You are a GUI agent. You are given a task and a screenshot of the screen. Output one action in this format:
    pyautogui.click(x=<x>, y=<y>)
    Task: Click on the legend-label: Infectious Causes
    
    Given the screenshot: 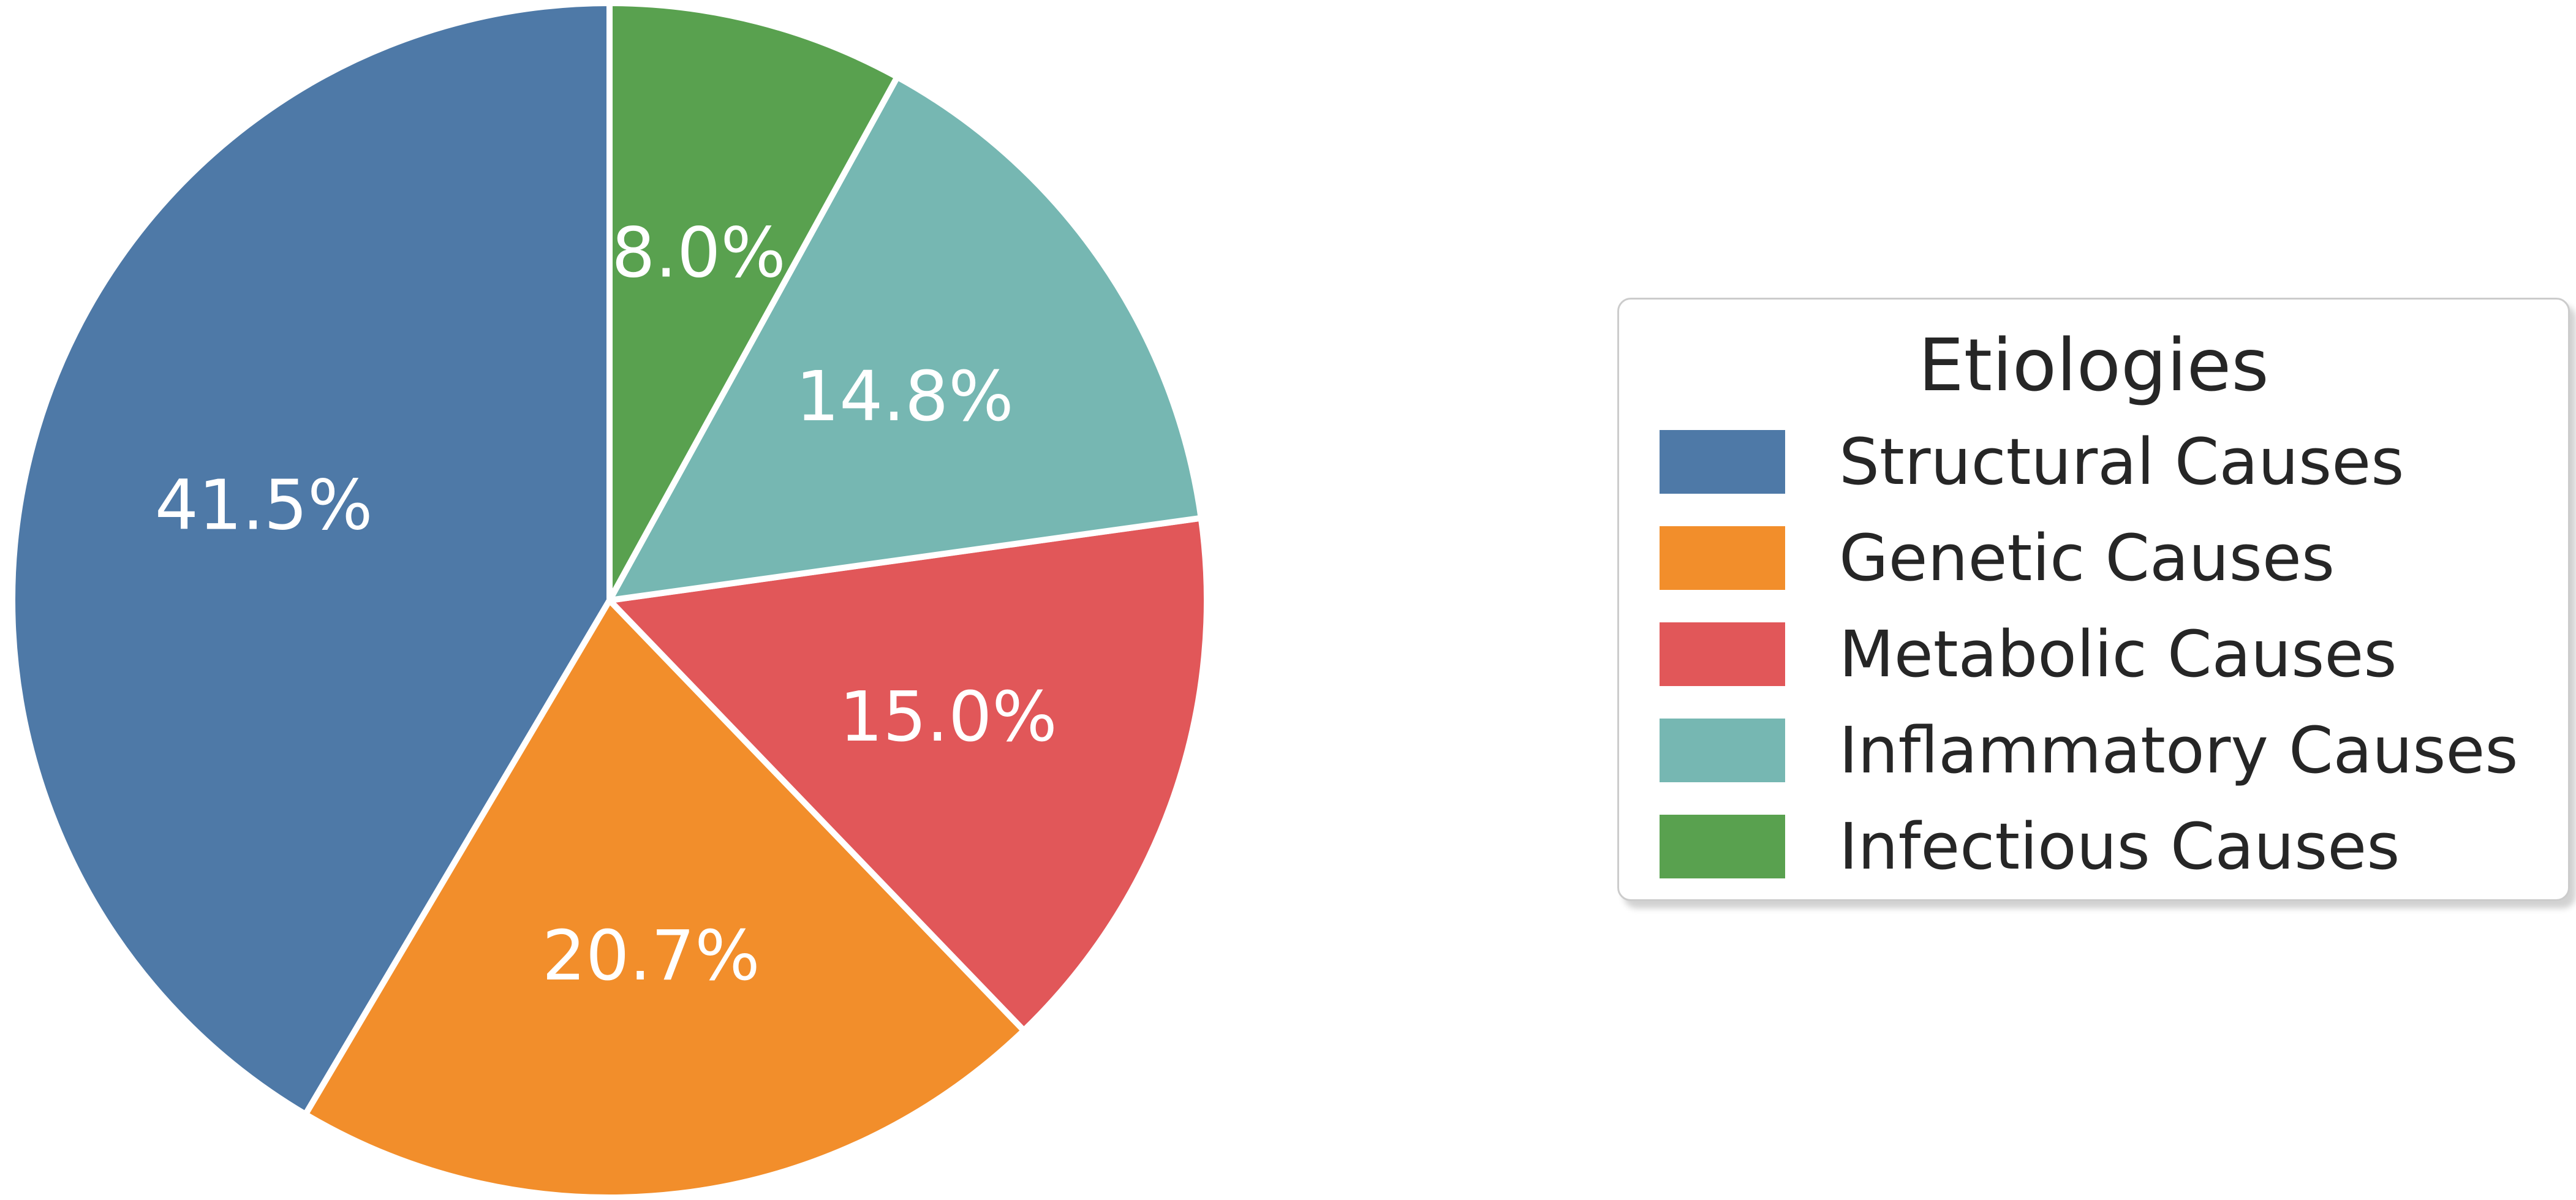 What is the action you would take?
    pyautogui.click(x=2119, y=846)
    